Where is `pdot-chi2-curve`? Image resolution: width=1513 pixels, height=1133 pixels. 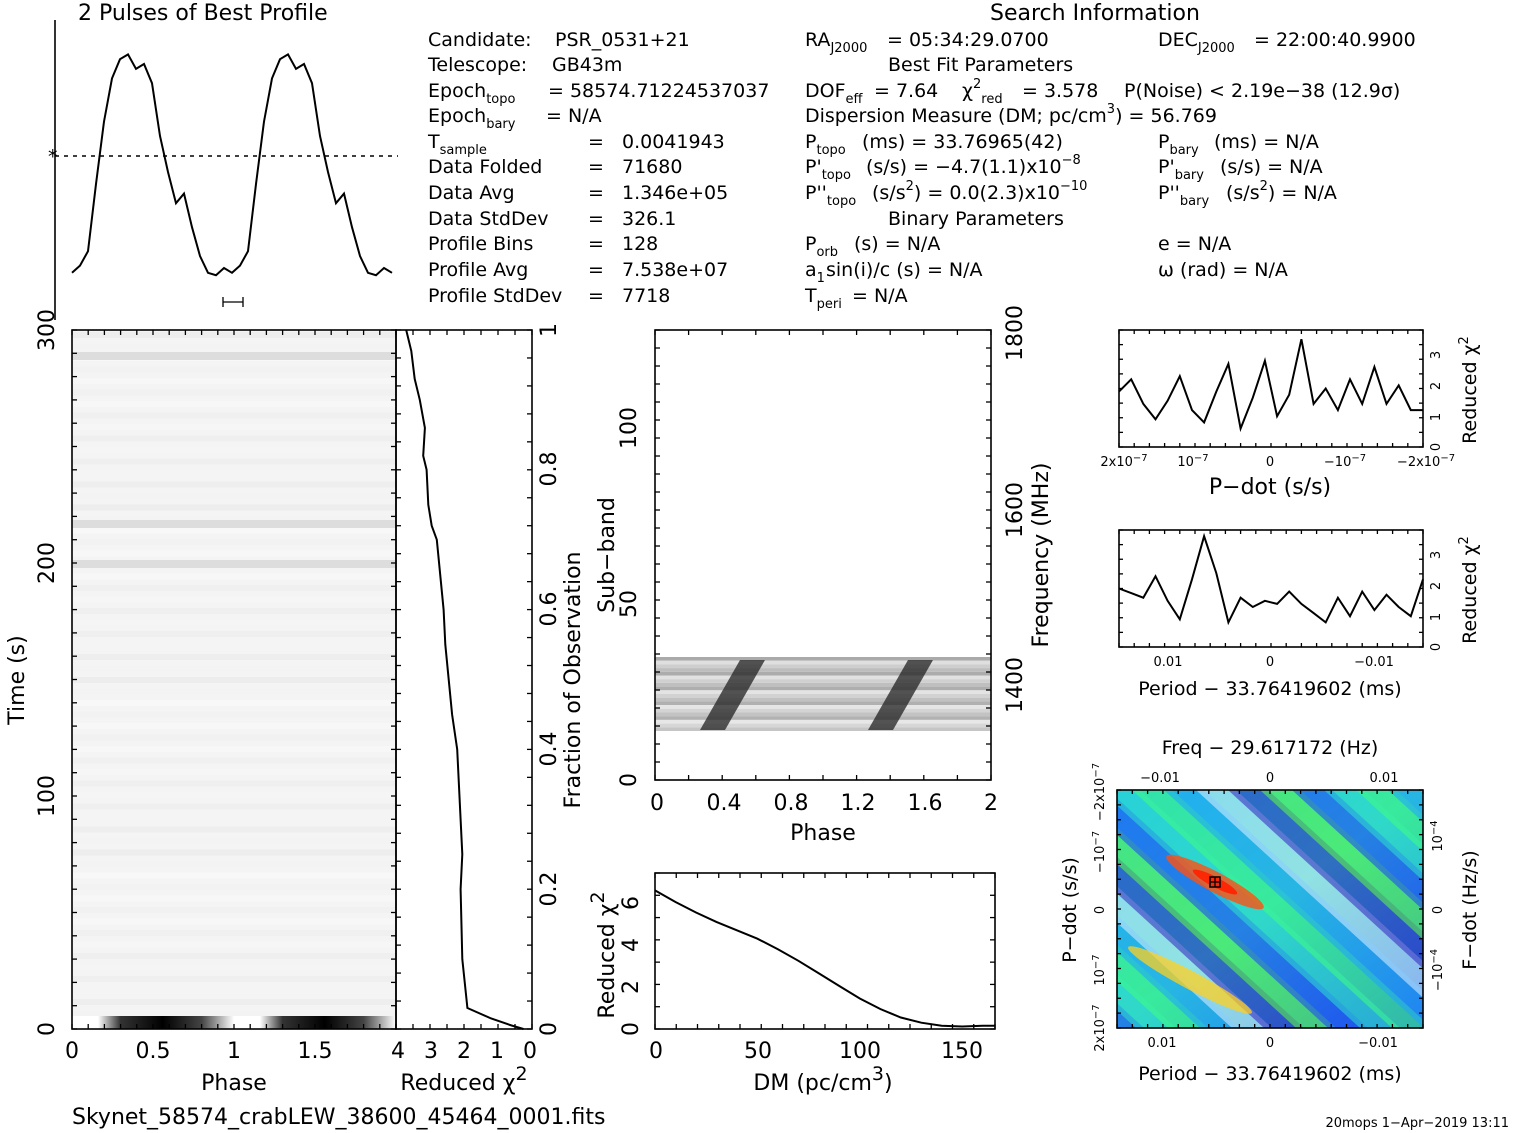 pdot-chi2-curve is located at coordinates (1270, 385).